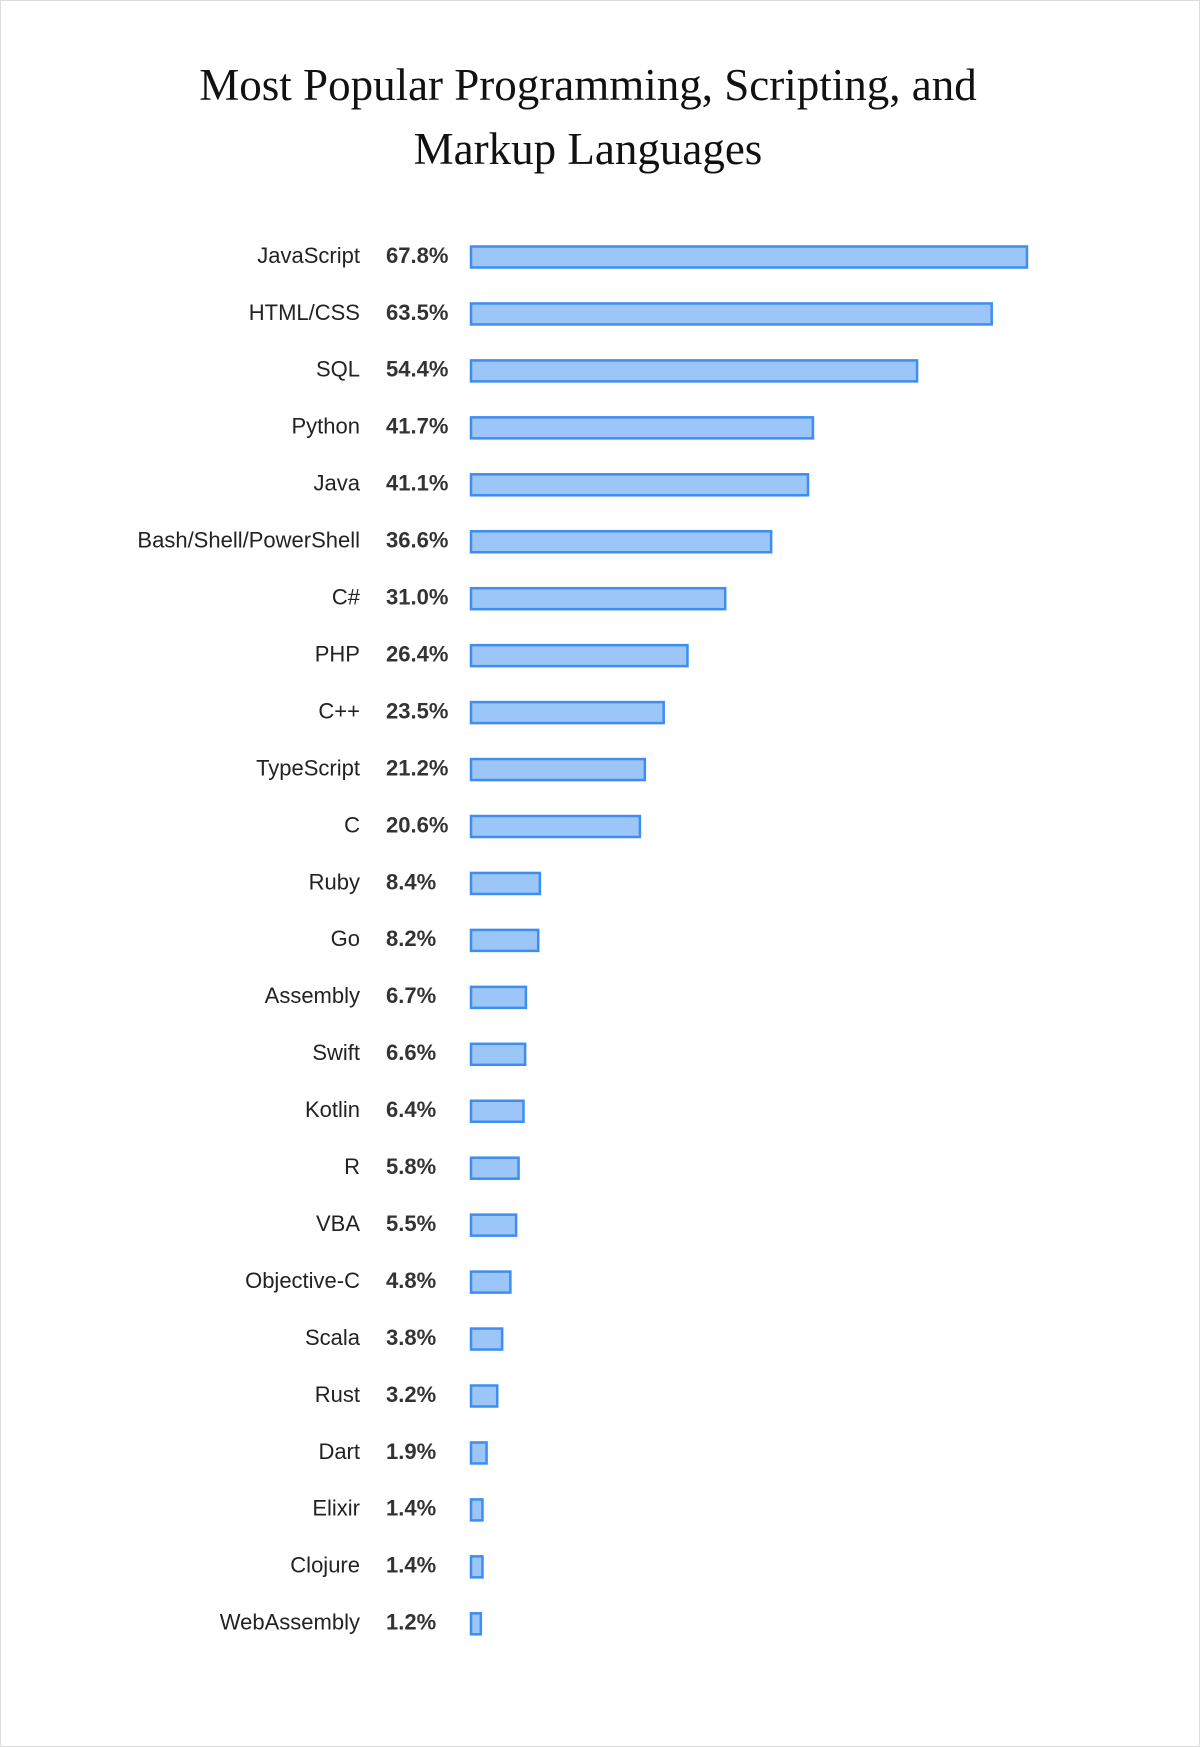 Image resolution: width=1200 pixels, height=1747 pixels. What do you see at coordinates (417, 540) in the screenshot?
I see `value-label: 36.6%` at bounding box center [417, 540].